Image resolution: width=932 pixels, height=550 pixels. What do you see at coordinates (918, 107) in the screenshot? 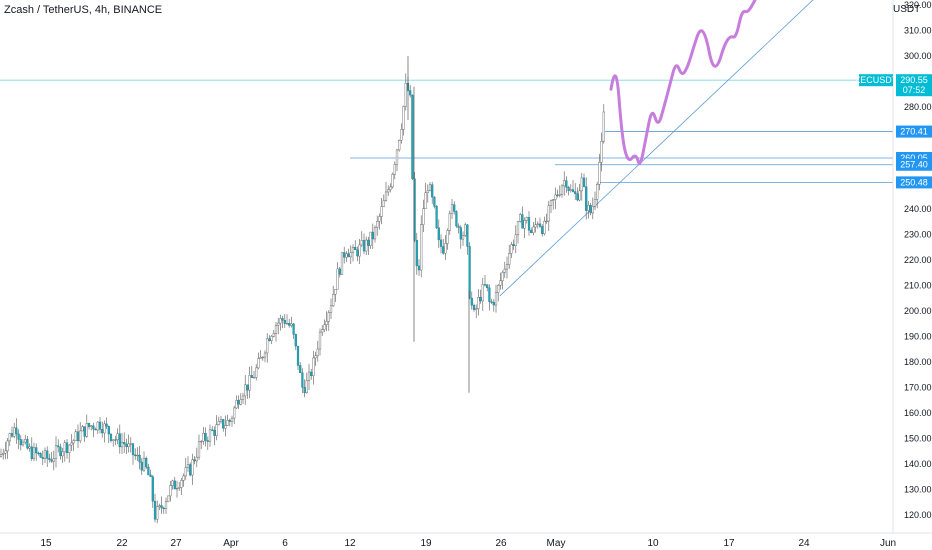
I see `y-tick-label: 280.00` at bounding box center [918, 107].